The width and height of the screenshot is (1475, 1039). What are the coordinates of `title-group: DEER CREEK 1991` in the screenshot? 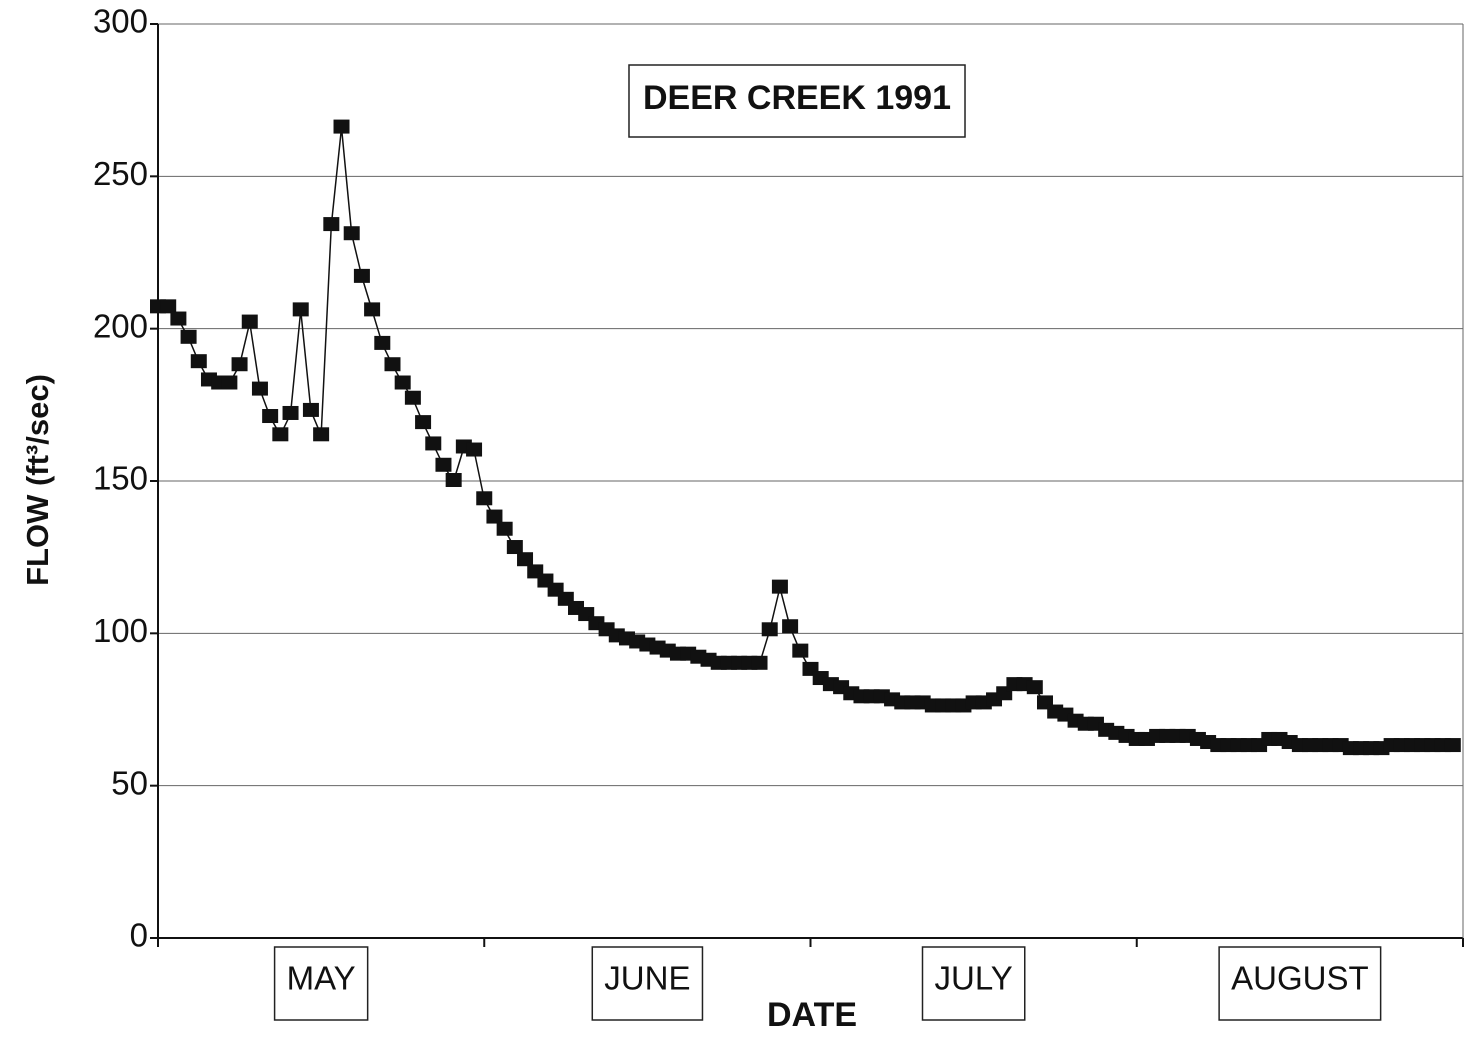 It's located at (797, 101).